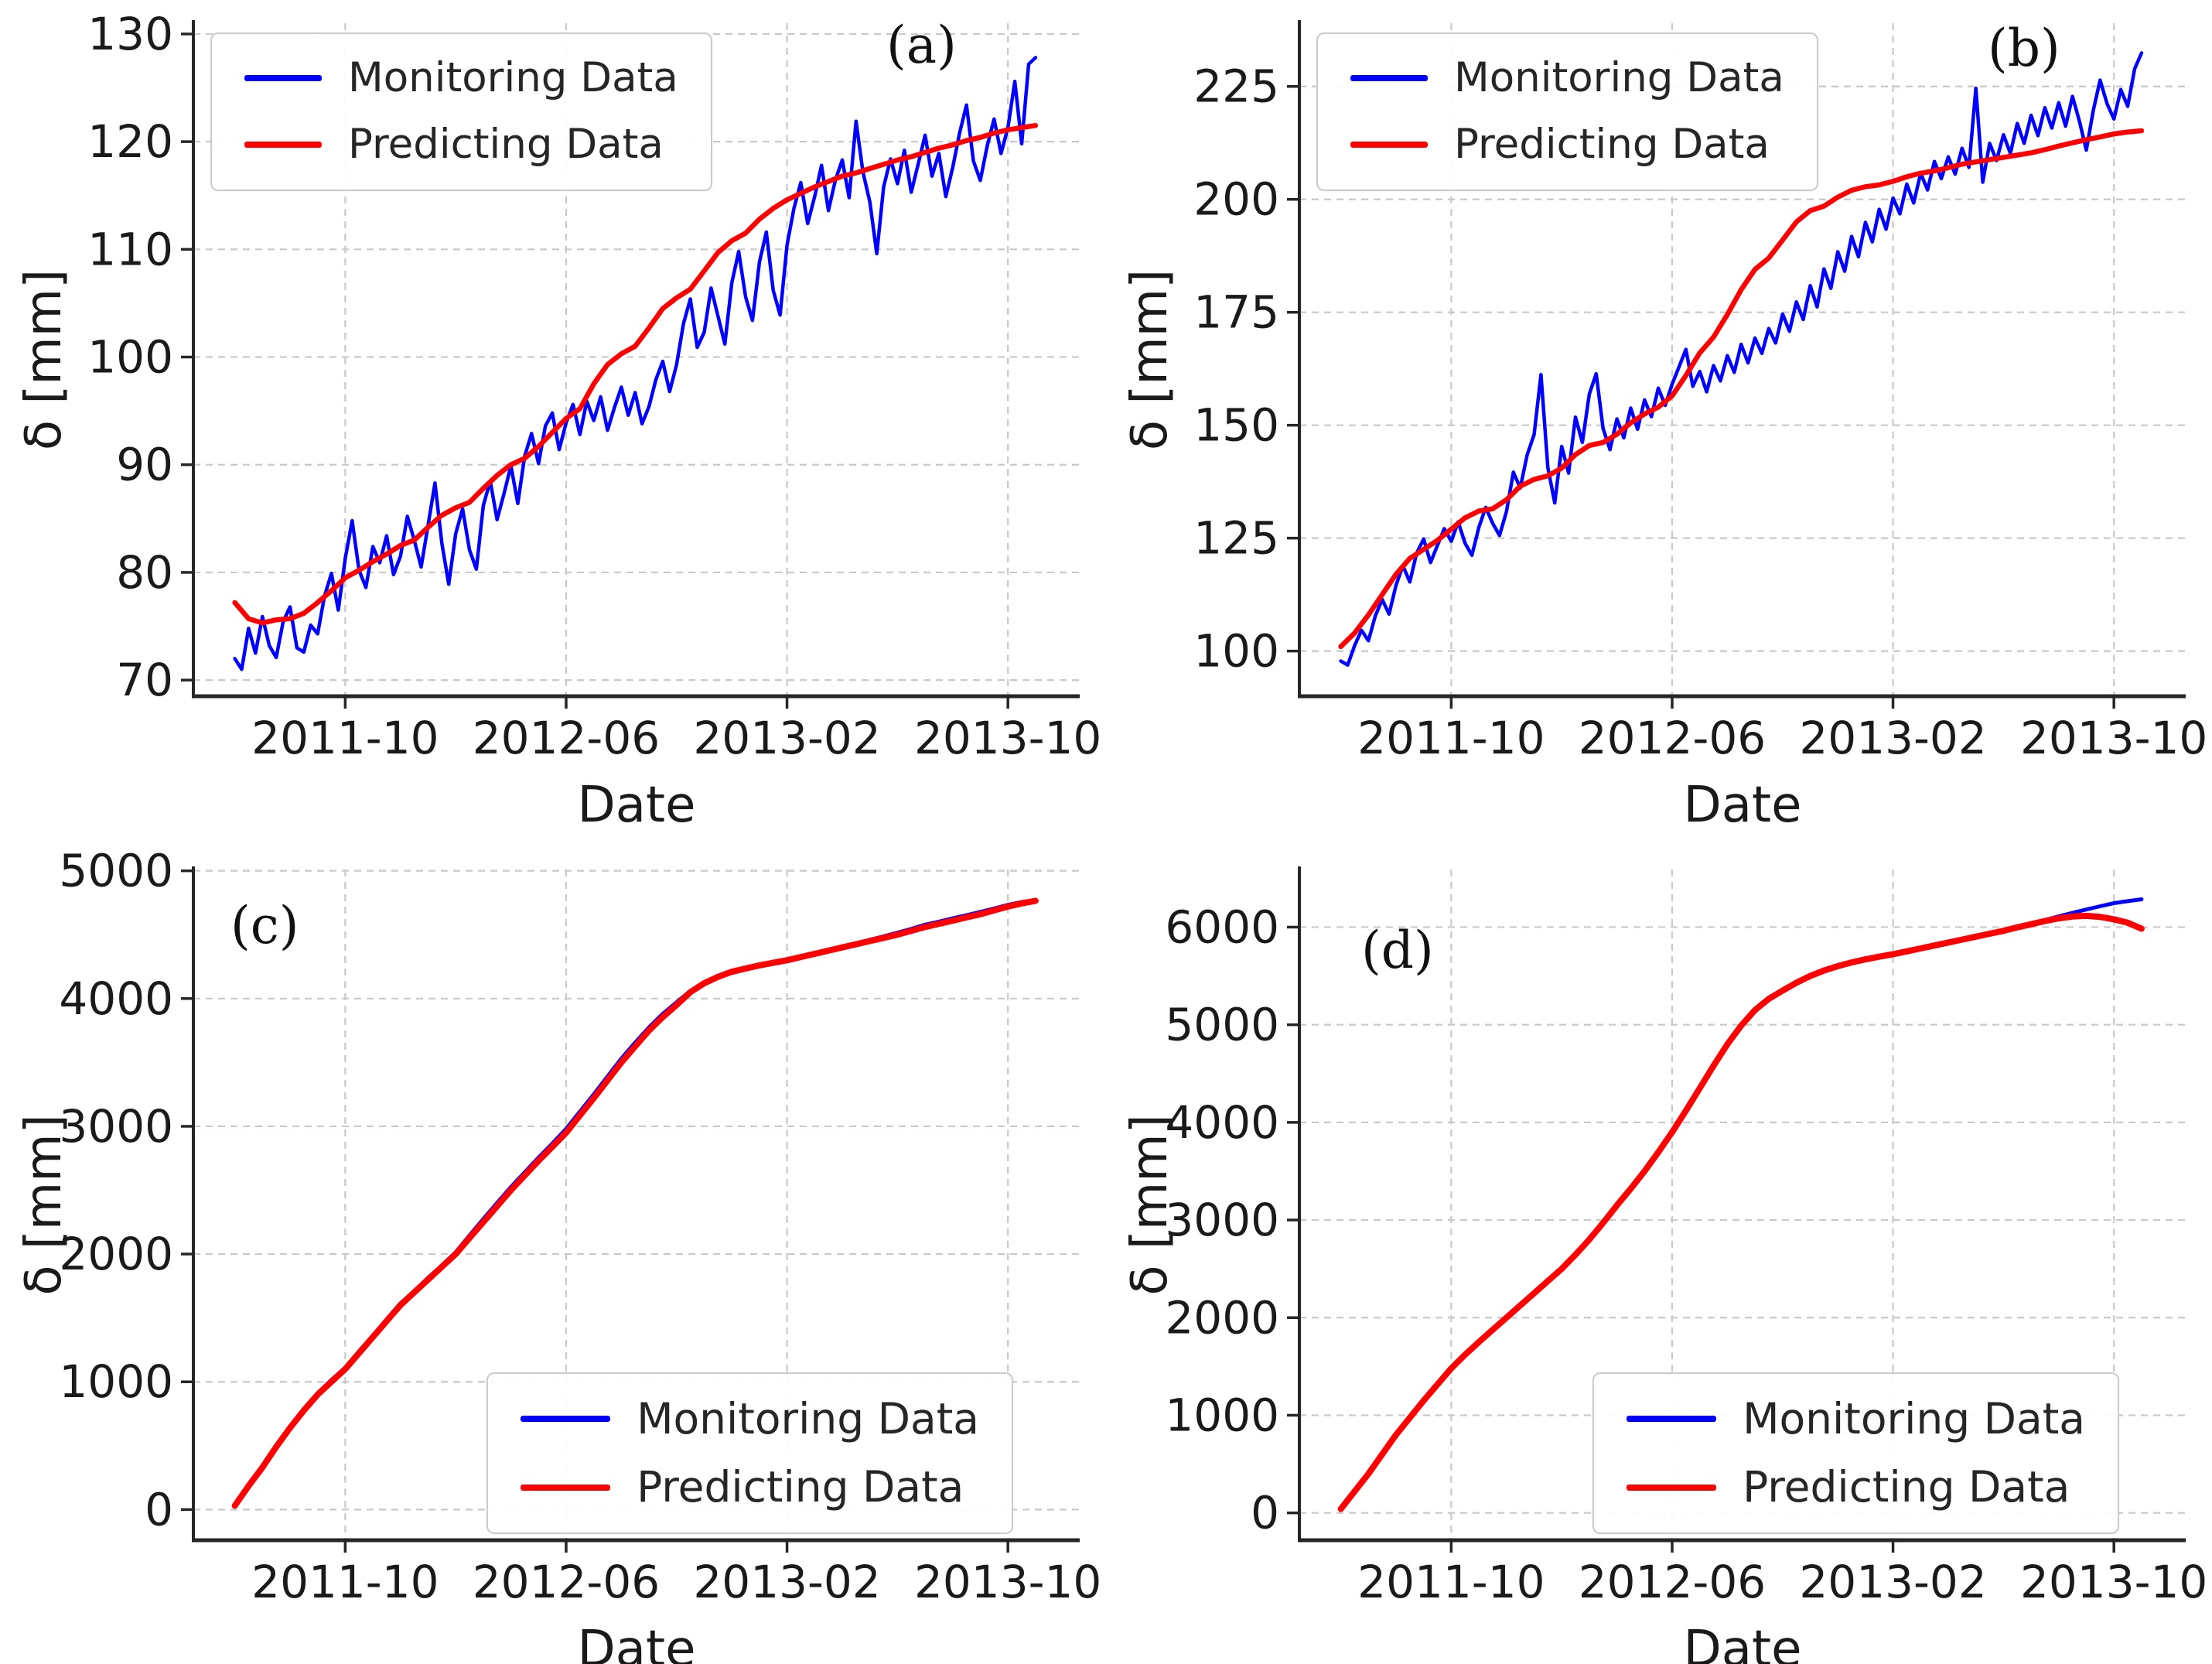 Image resolution: width=2212 pixels, height=1664 pixels. Describe the element at coordinates (130, 34) in the screenshot. I see `y-tick-label: 130` at that location.